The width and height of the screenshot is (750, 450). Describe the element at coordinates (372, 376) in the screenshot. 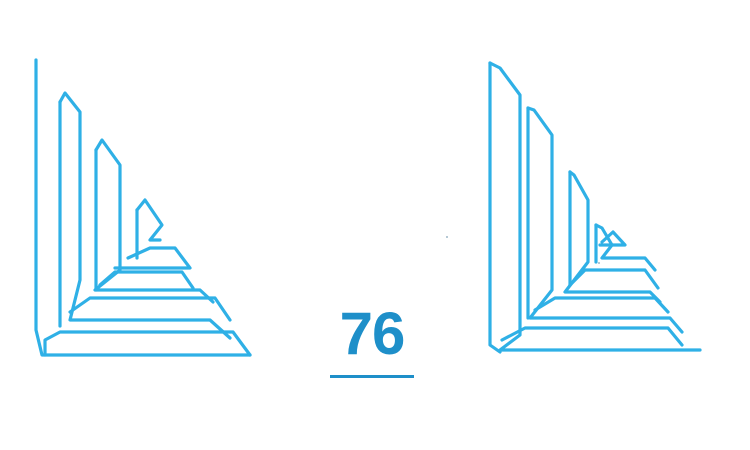

I see `page-number-underline` at that location.